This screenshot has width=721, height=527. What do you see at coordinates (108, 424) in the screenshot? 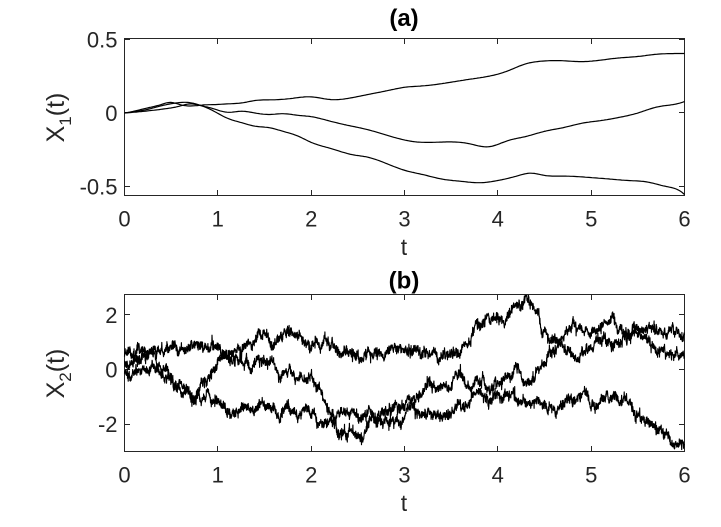
I see `svg-text: -2` at bounding box center [108, 424].